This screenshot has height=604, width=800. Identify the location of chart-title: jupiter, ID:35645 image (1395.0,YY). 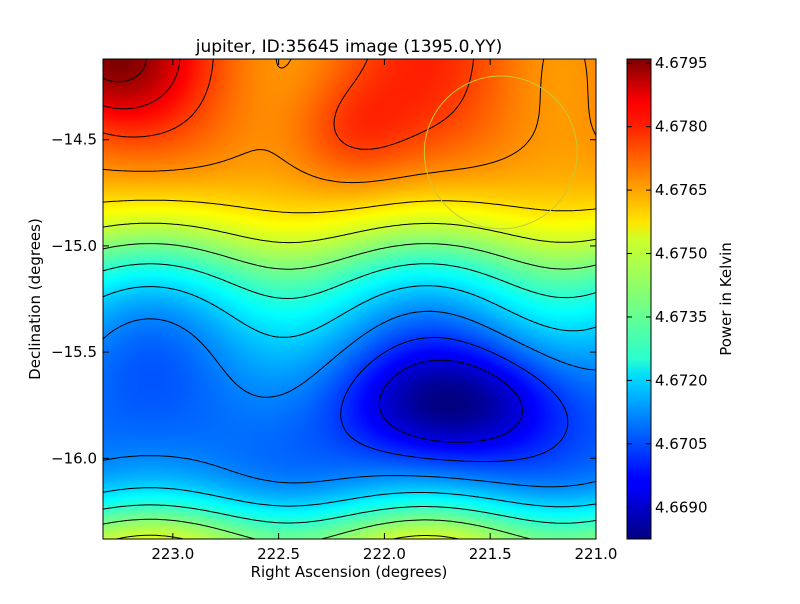
(349, 47).